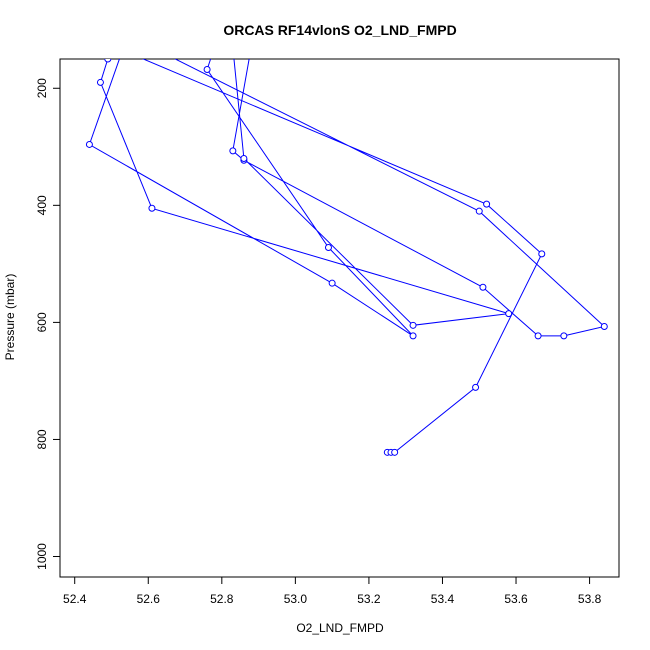  What do you see at coordinates (340, 628) in the screenshot?
I see `x-axis-label: O2_LND_FMPD` at bounding box center [340, 628].